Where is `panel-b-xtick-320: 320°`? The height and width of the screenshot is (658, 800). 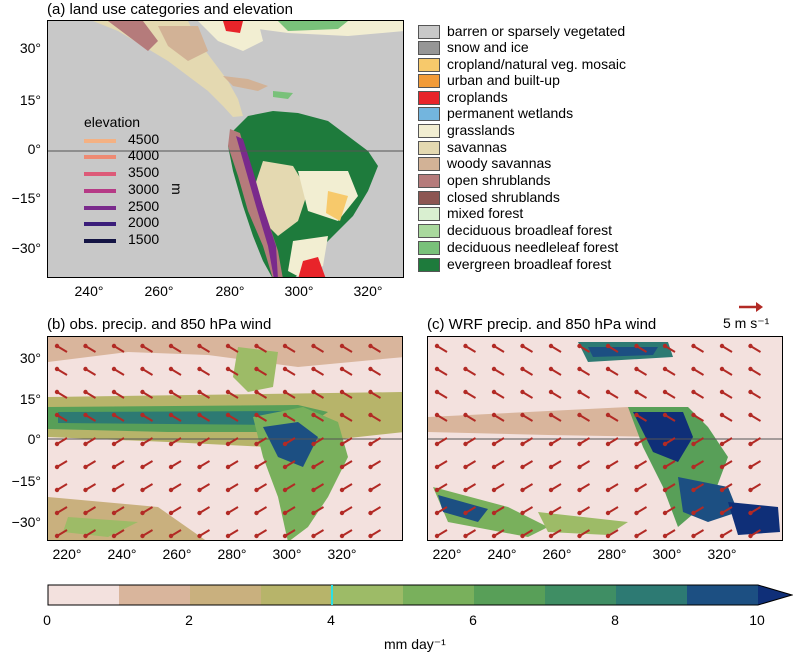 panel-b-xtick-320: 320° is located at coordinates (342, 554).